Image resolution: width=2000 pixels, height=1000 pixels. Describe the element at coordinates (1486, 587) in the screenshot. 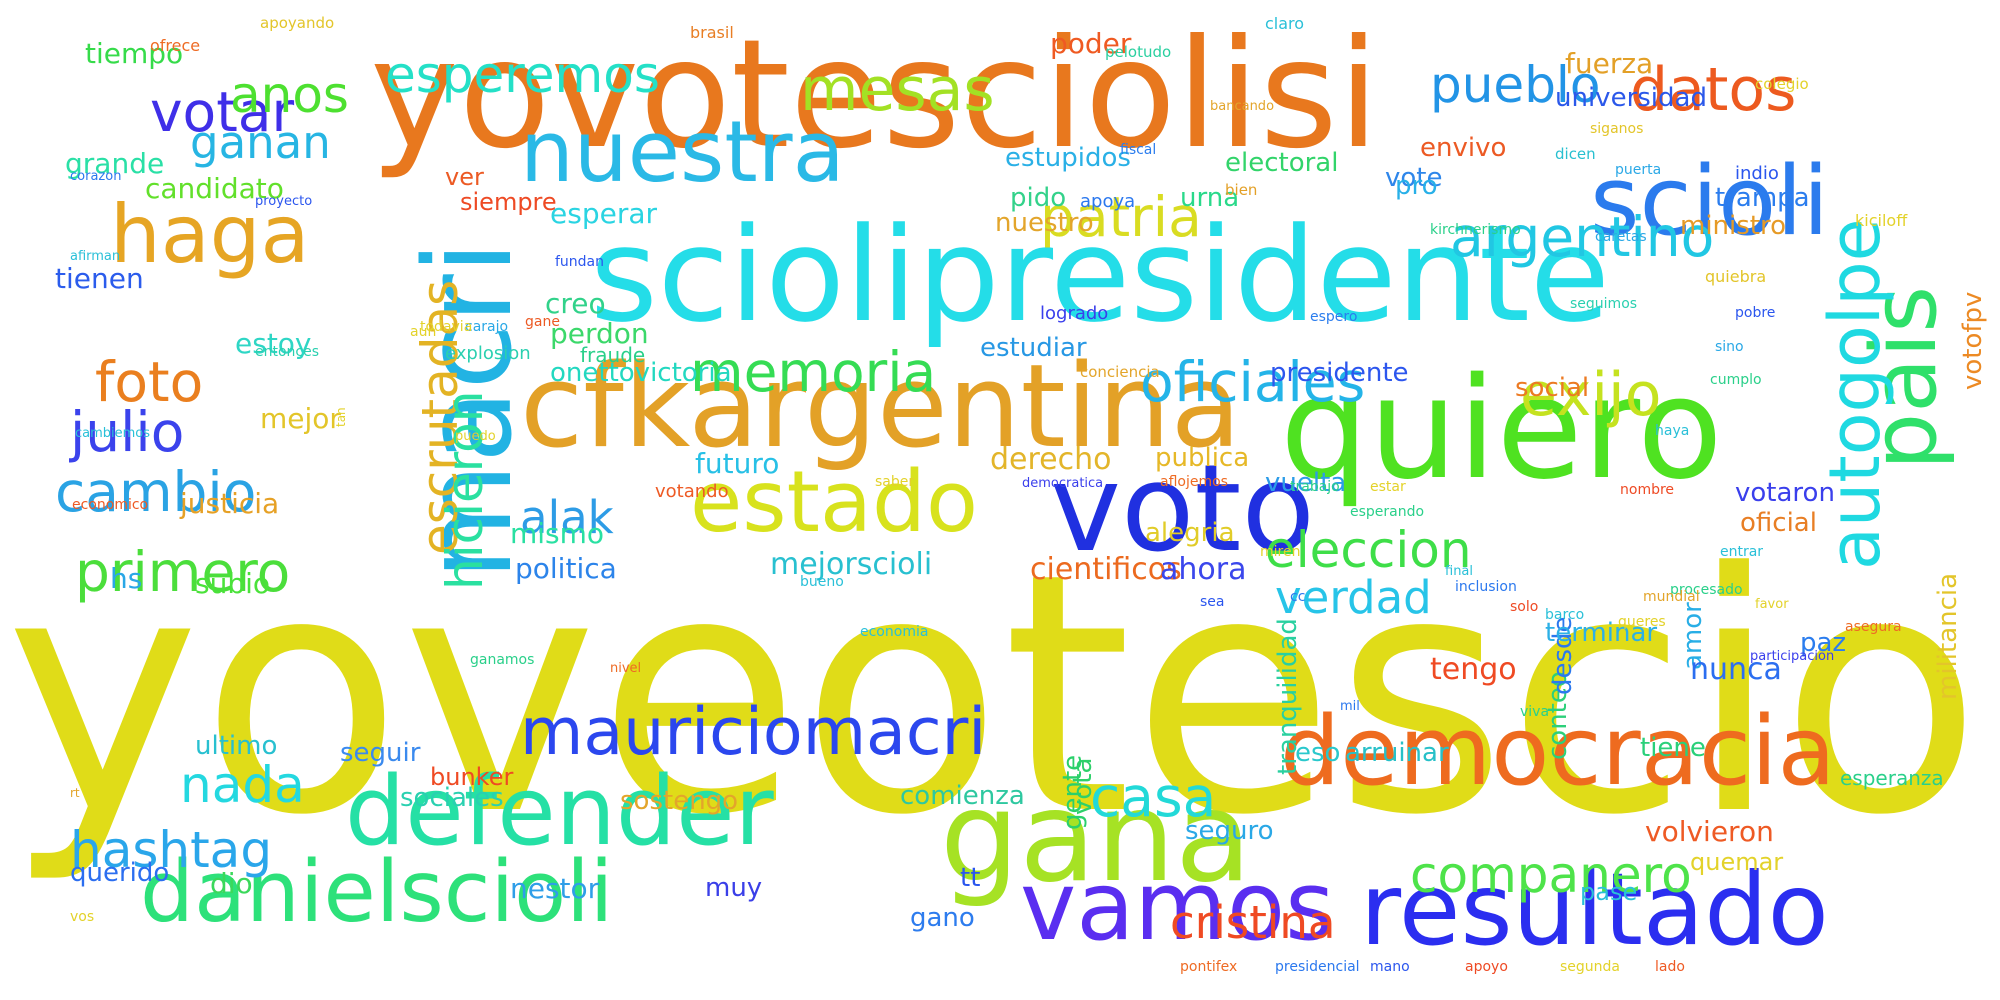

I see `word-inclusion: inclusion` at that location.